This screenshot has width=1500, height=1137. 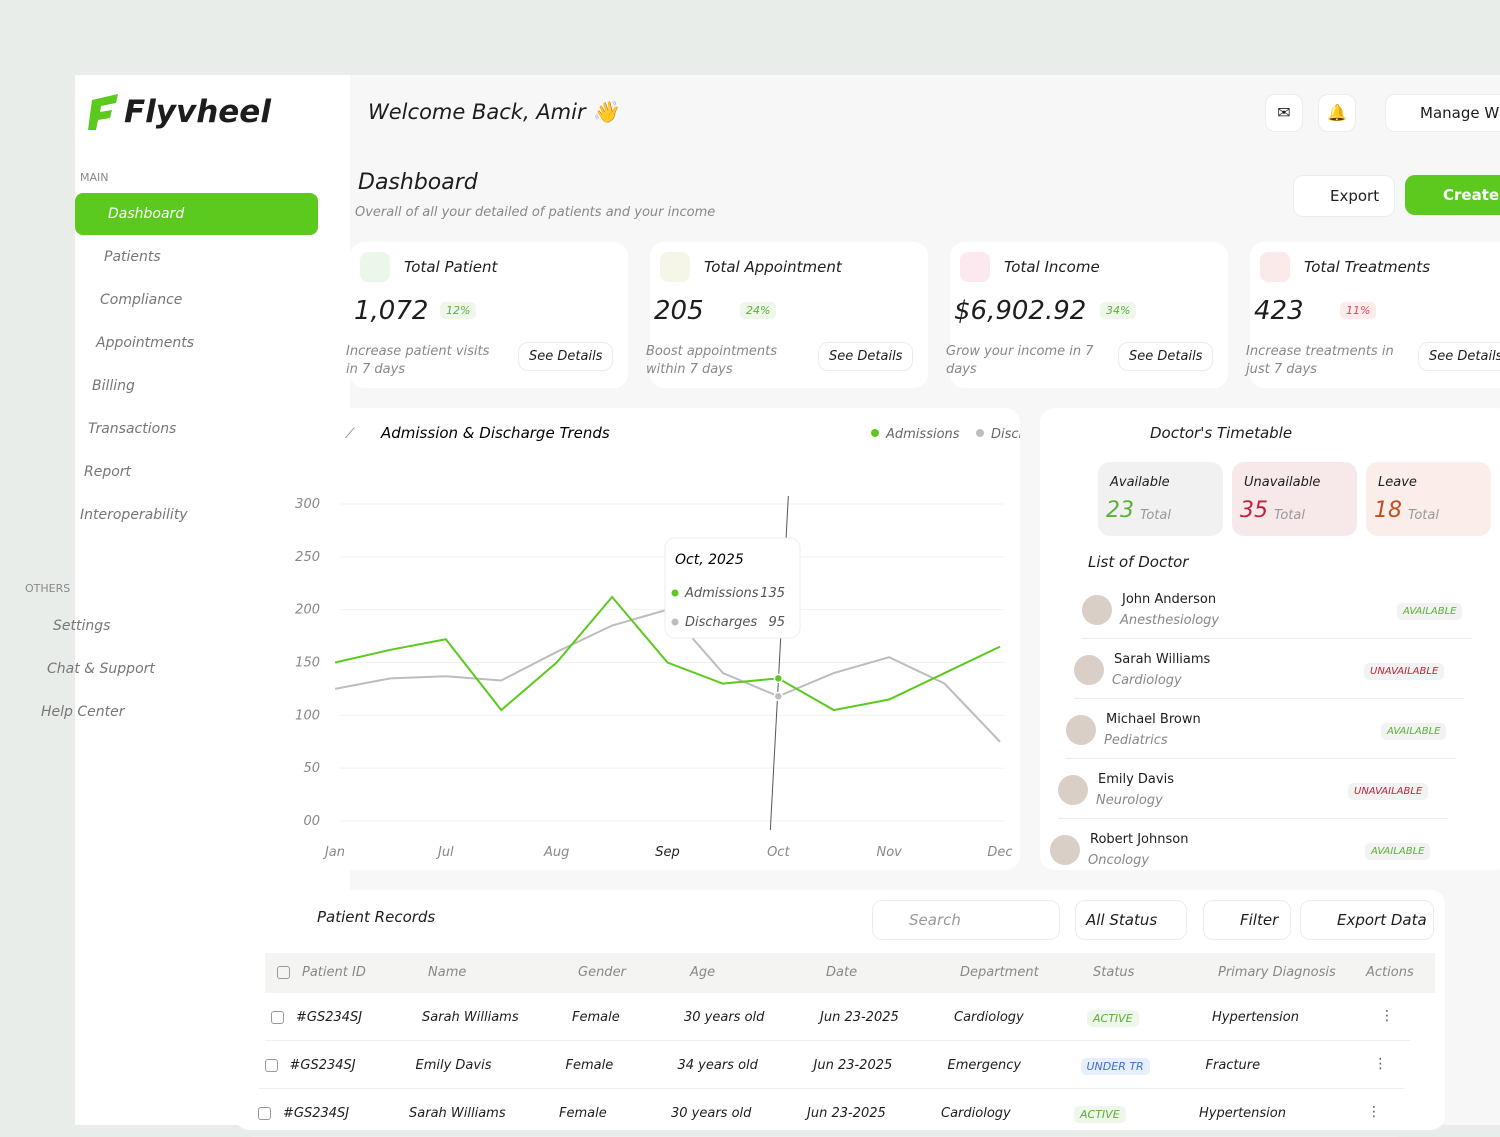 What do you see at coordinates (1367, 920) in the screenshot?
I see `export-data-button: Export Data` at bounding box center [1367, 920].